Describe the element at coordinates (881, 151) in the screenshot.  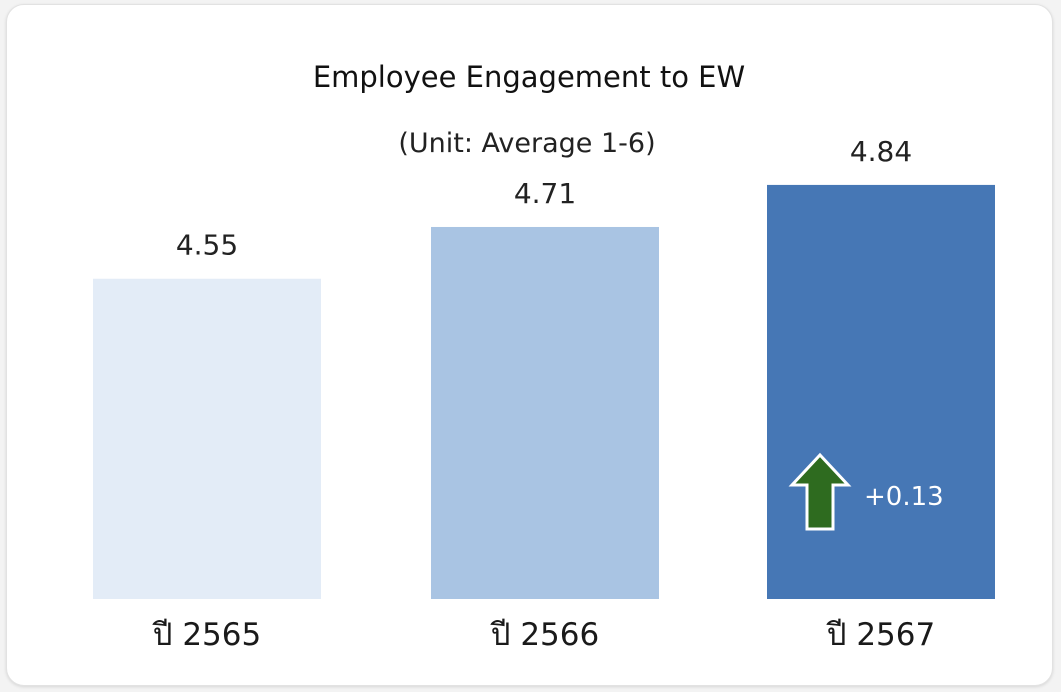
I see `bar-value-label-3: 4.84` at that location.